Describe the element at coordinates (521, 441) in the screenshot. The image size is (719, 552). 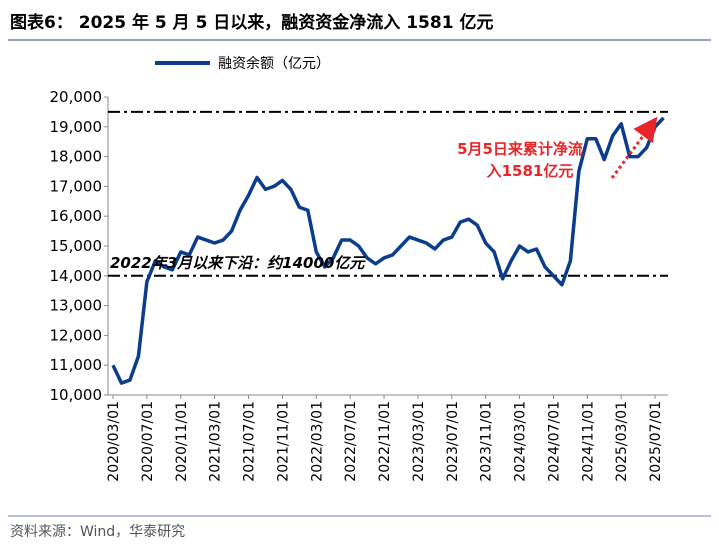
I see `x-tick-label: 2024/03/01` at that location.